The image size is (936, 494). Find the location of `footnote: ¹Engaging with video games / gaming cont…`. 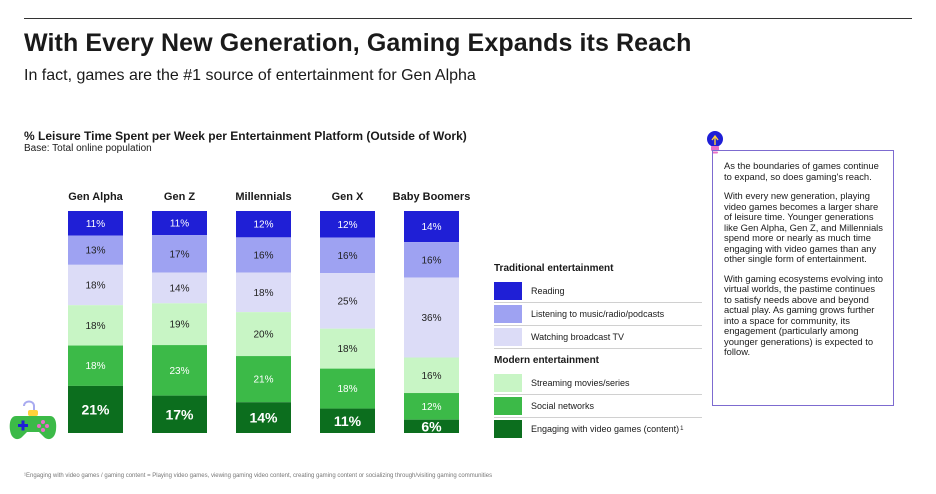

footnote: ¹Engaging with video games / gaming cont… is located at coordinates (258, 476).